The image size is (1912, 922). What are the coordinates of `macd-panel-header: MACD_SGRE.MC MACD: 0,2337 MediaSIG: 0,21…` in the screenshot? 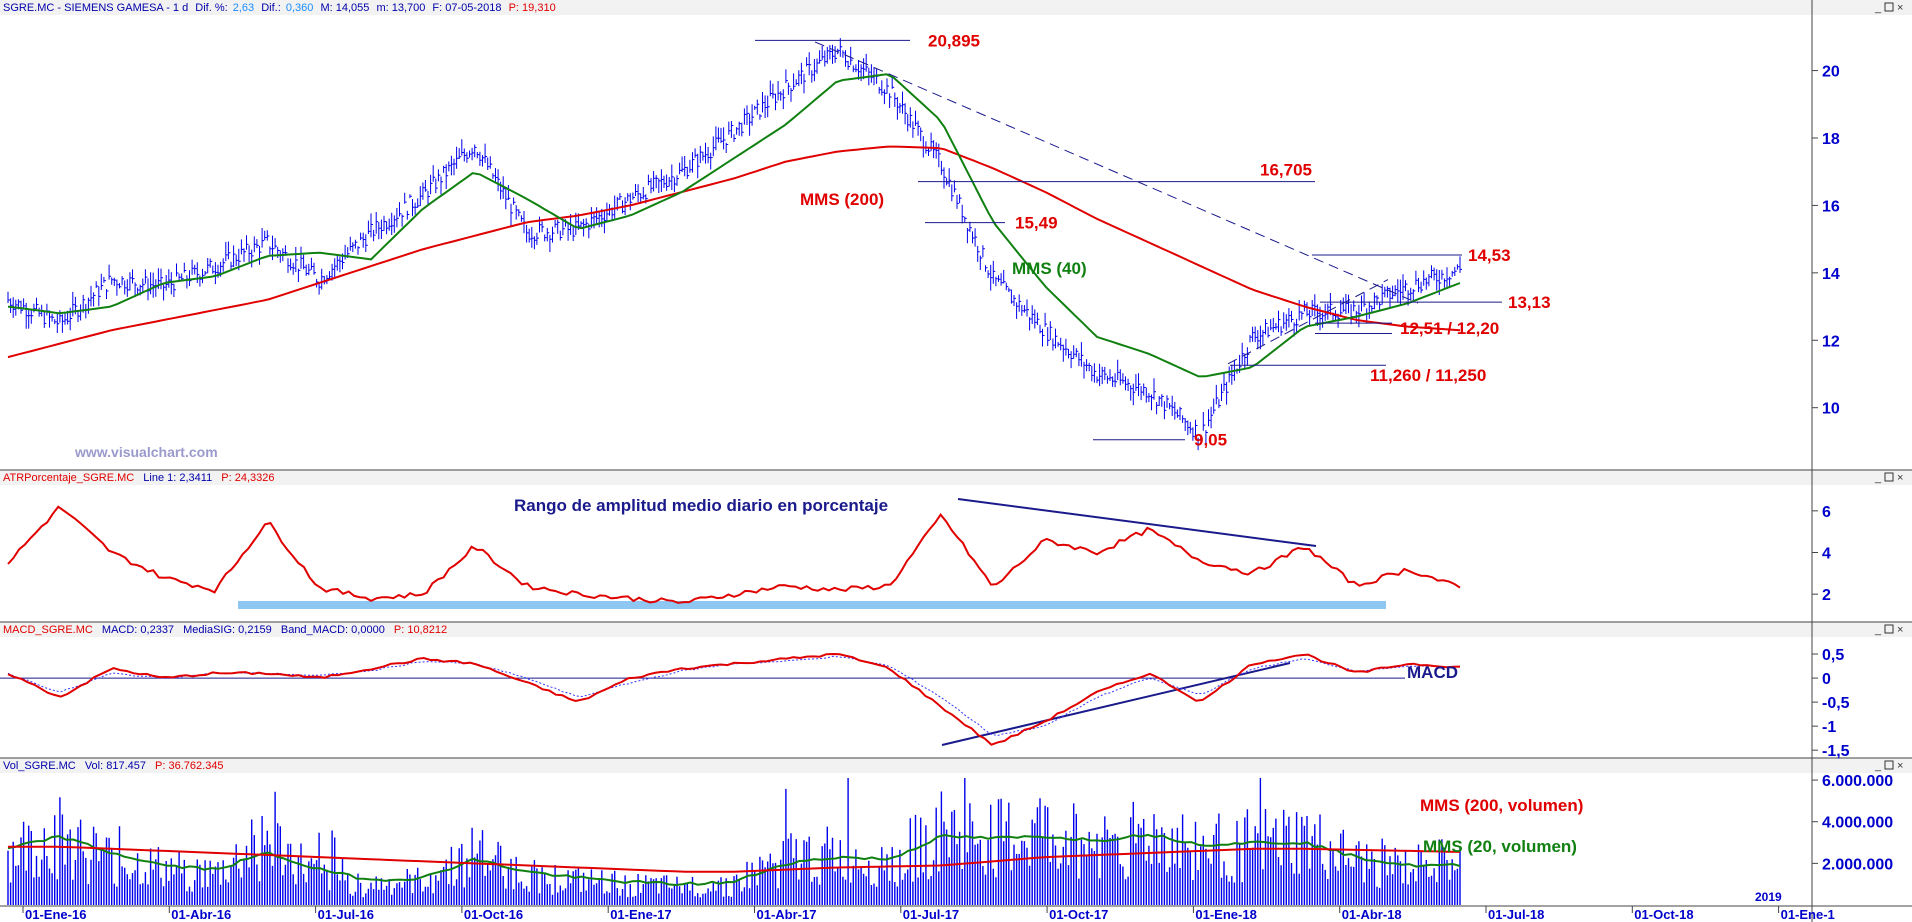 It's located at (225, 630).